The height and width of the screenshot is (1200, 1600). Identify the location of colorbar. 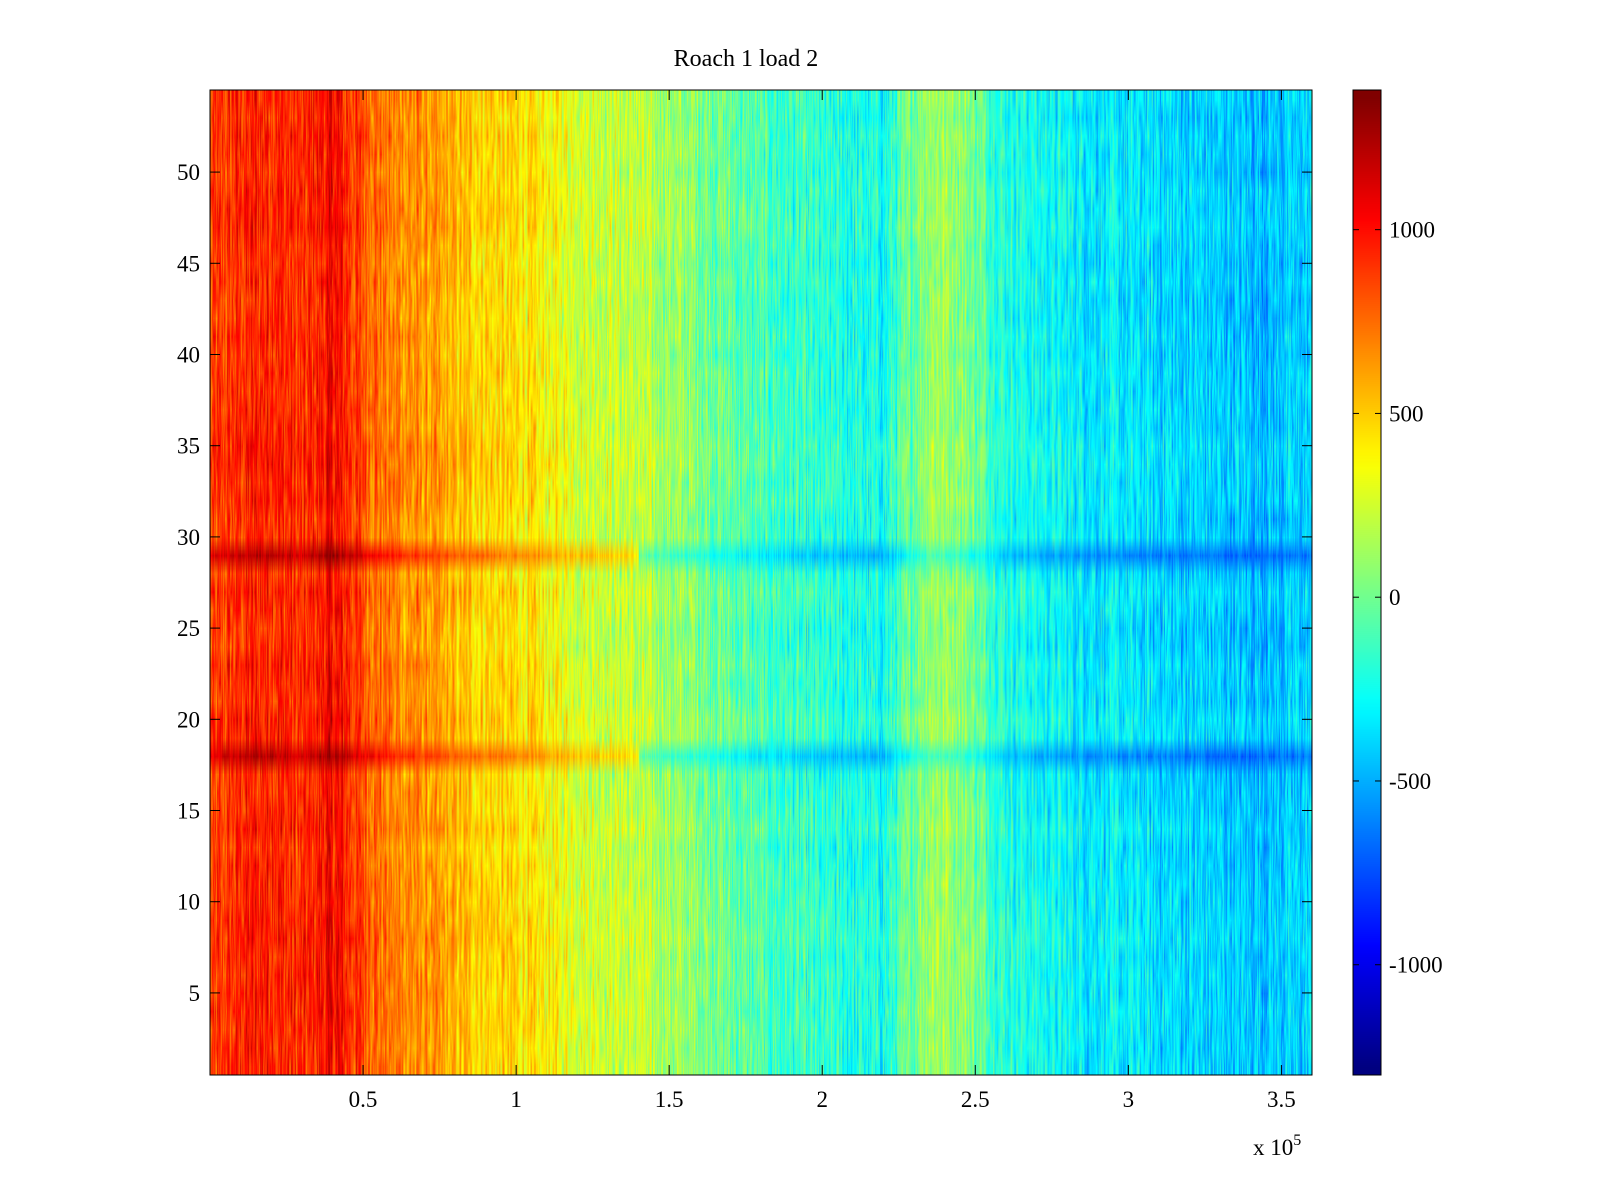
(1367, 582).